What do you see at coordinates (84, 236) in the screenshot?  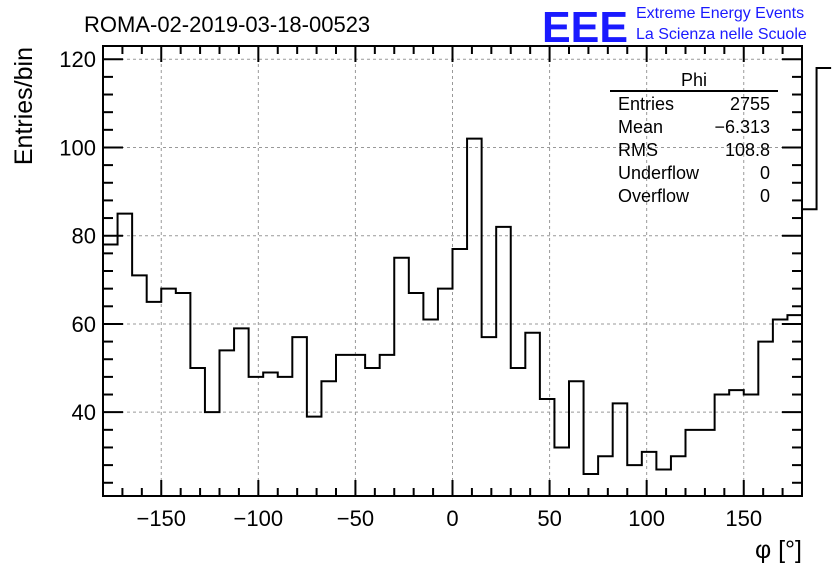 I see `y-tick-label: 80` at bounding box center [84, 236].